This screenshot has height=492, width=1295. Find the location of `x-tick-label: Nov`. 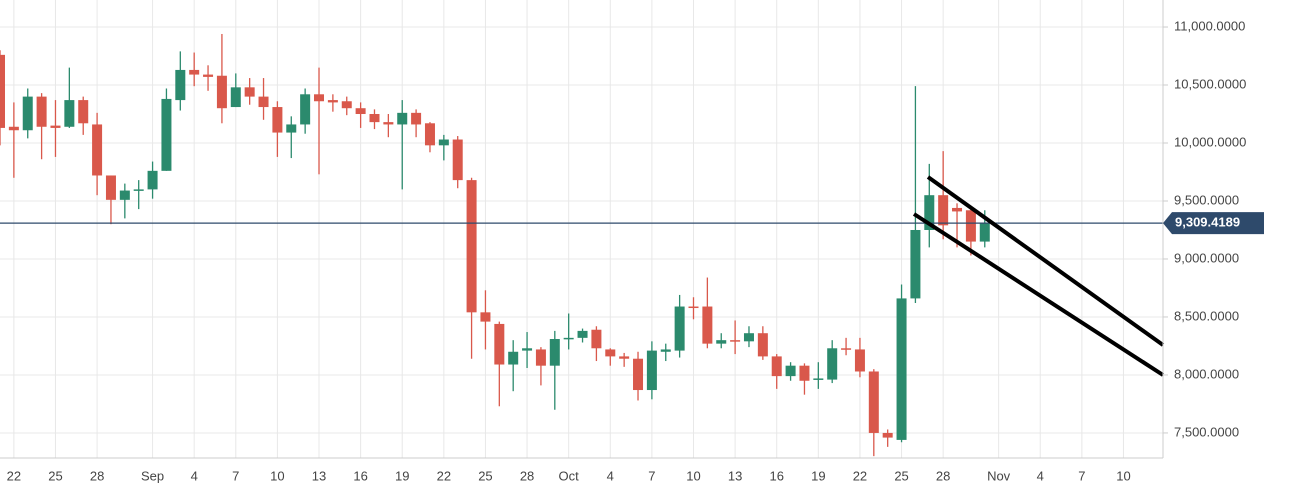

x-tick-label: Nov is located at coordinates (999, 475).